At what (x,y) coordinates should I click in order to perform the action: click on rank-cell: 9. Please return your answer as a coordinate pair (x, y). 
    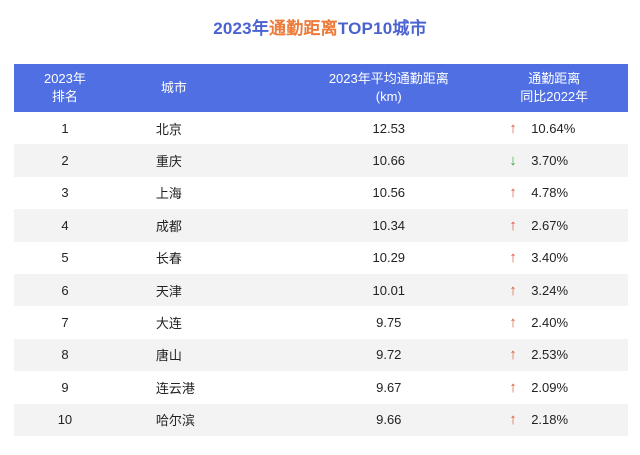
    Looking at the image, I should click on (65, 387).